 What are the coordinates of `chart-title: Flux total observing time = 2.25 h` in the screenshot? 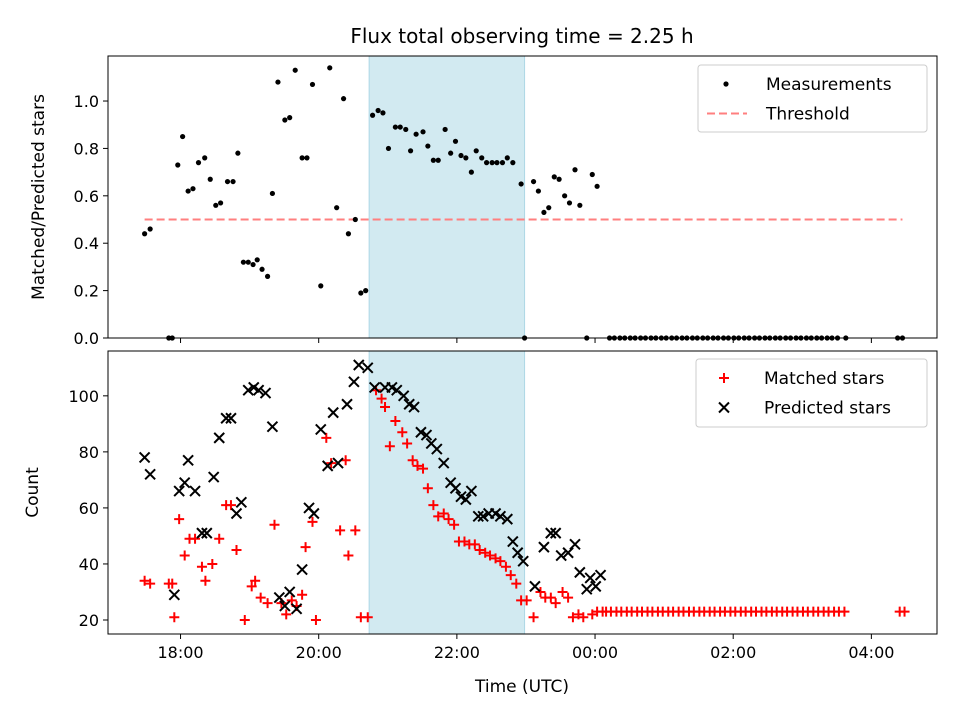 It's located at (521, 36).